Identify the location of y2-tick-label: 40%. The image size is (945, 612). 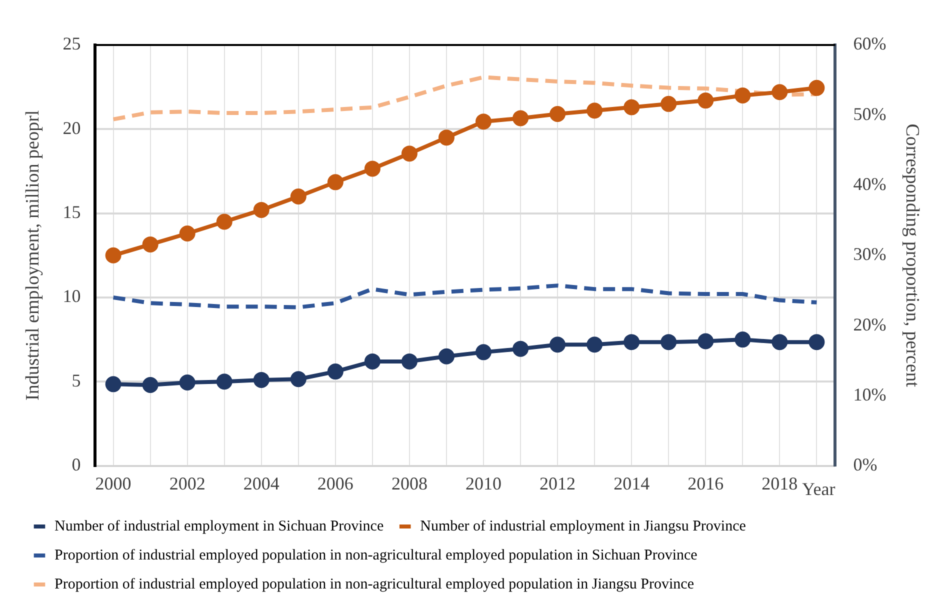
(869, 184).